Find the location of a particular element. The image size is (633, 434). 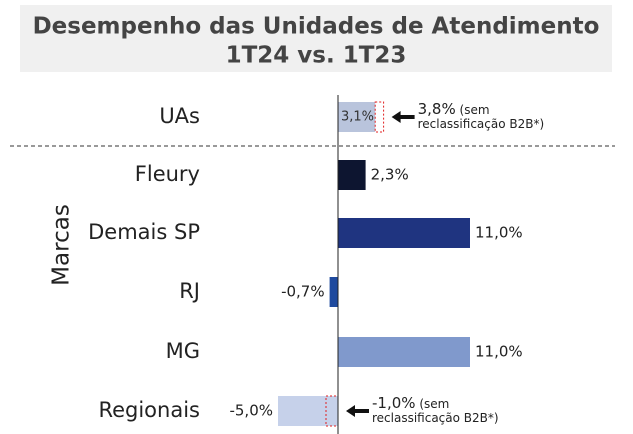

value-label: -5,0% is located at coordinates (251, 411).